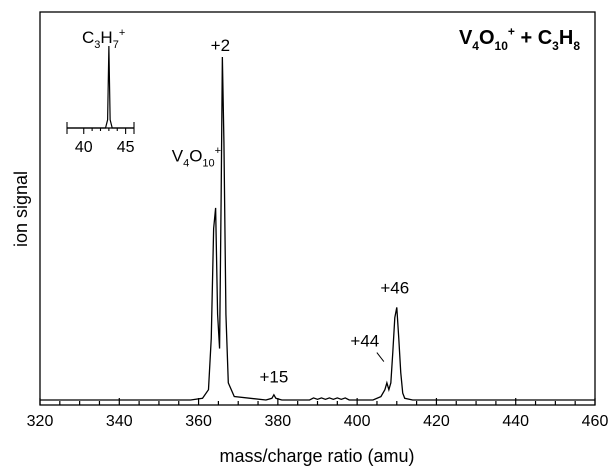 Image resolution: width=613 pixels, height=470 pixels. What do you see at coordinates (316, 456) in the screenshot?
I see `x-axis-label: mass/charge ratio (amu)` at bounding box center [316, 456].